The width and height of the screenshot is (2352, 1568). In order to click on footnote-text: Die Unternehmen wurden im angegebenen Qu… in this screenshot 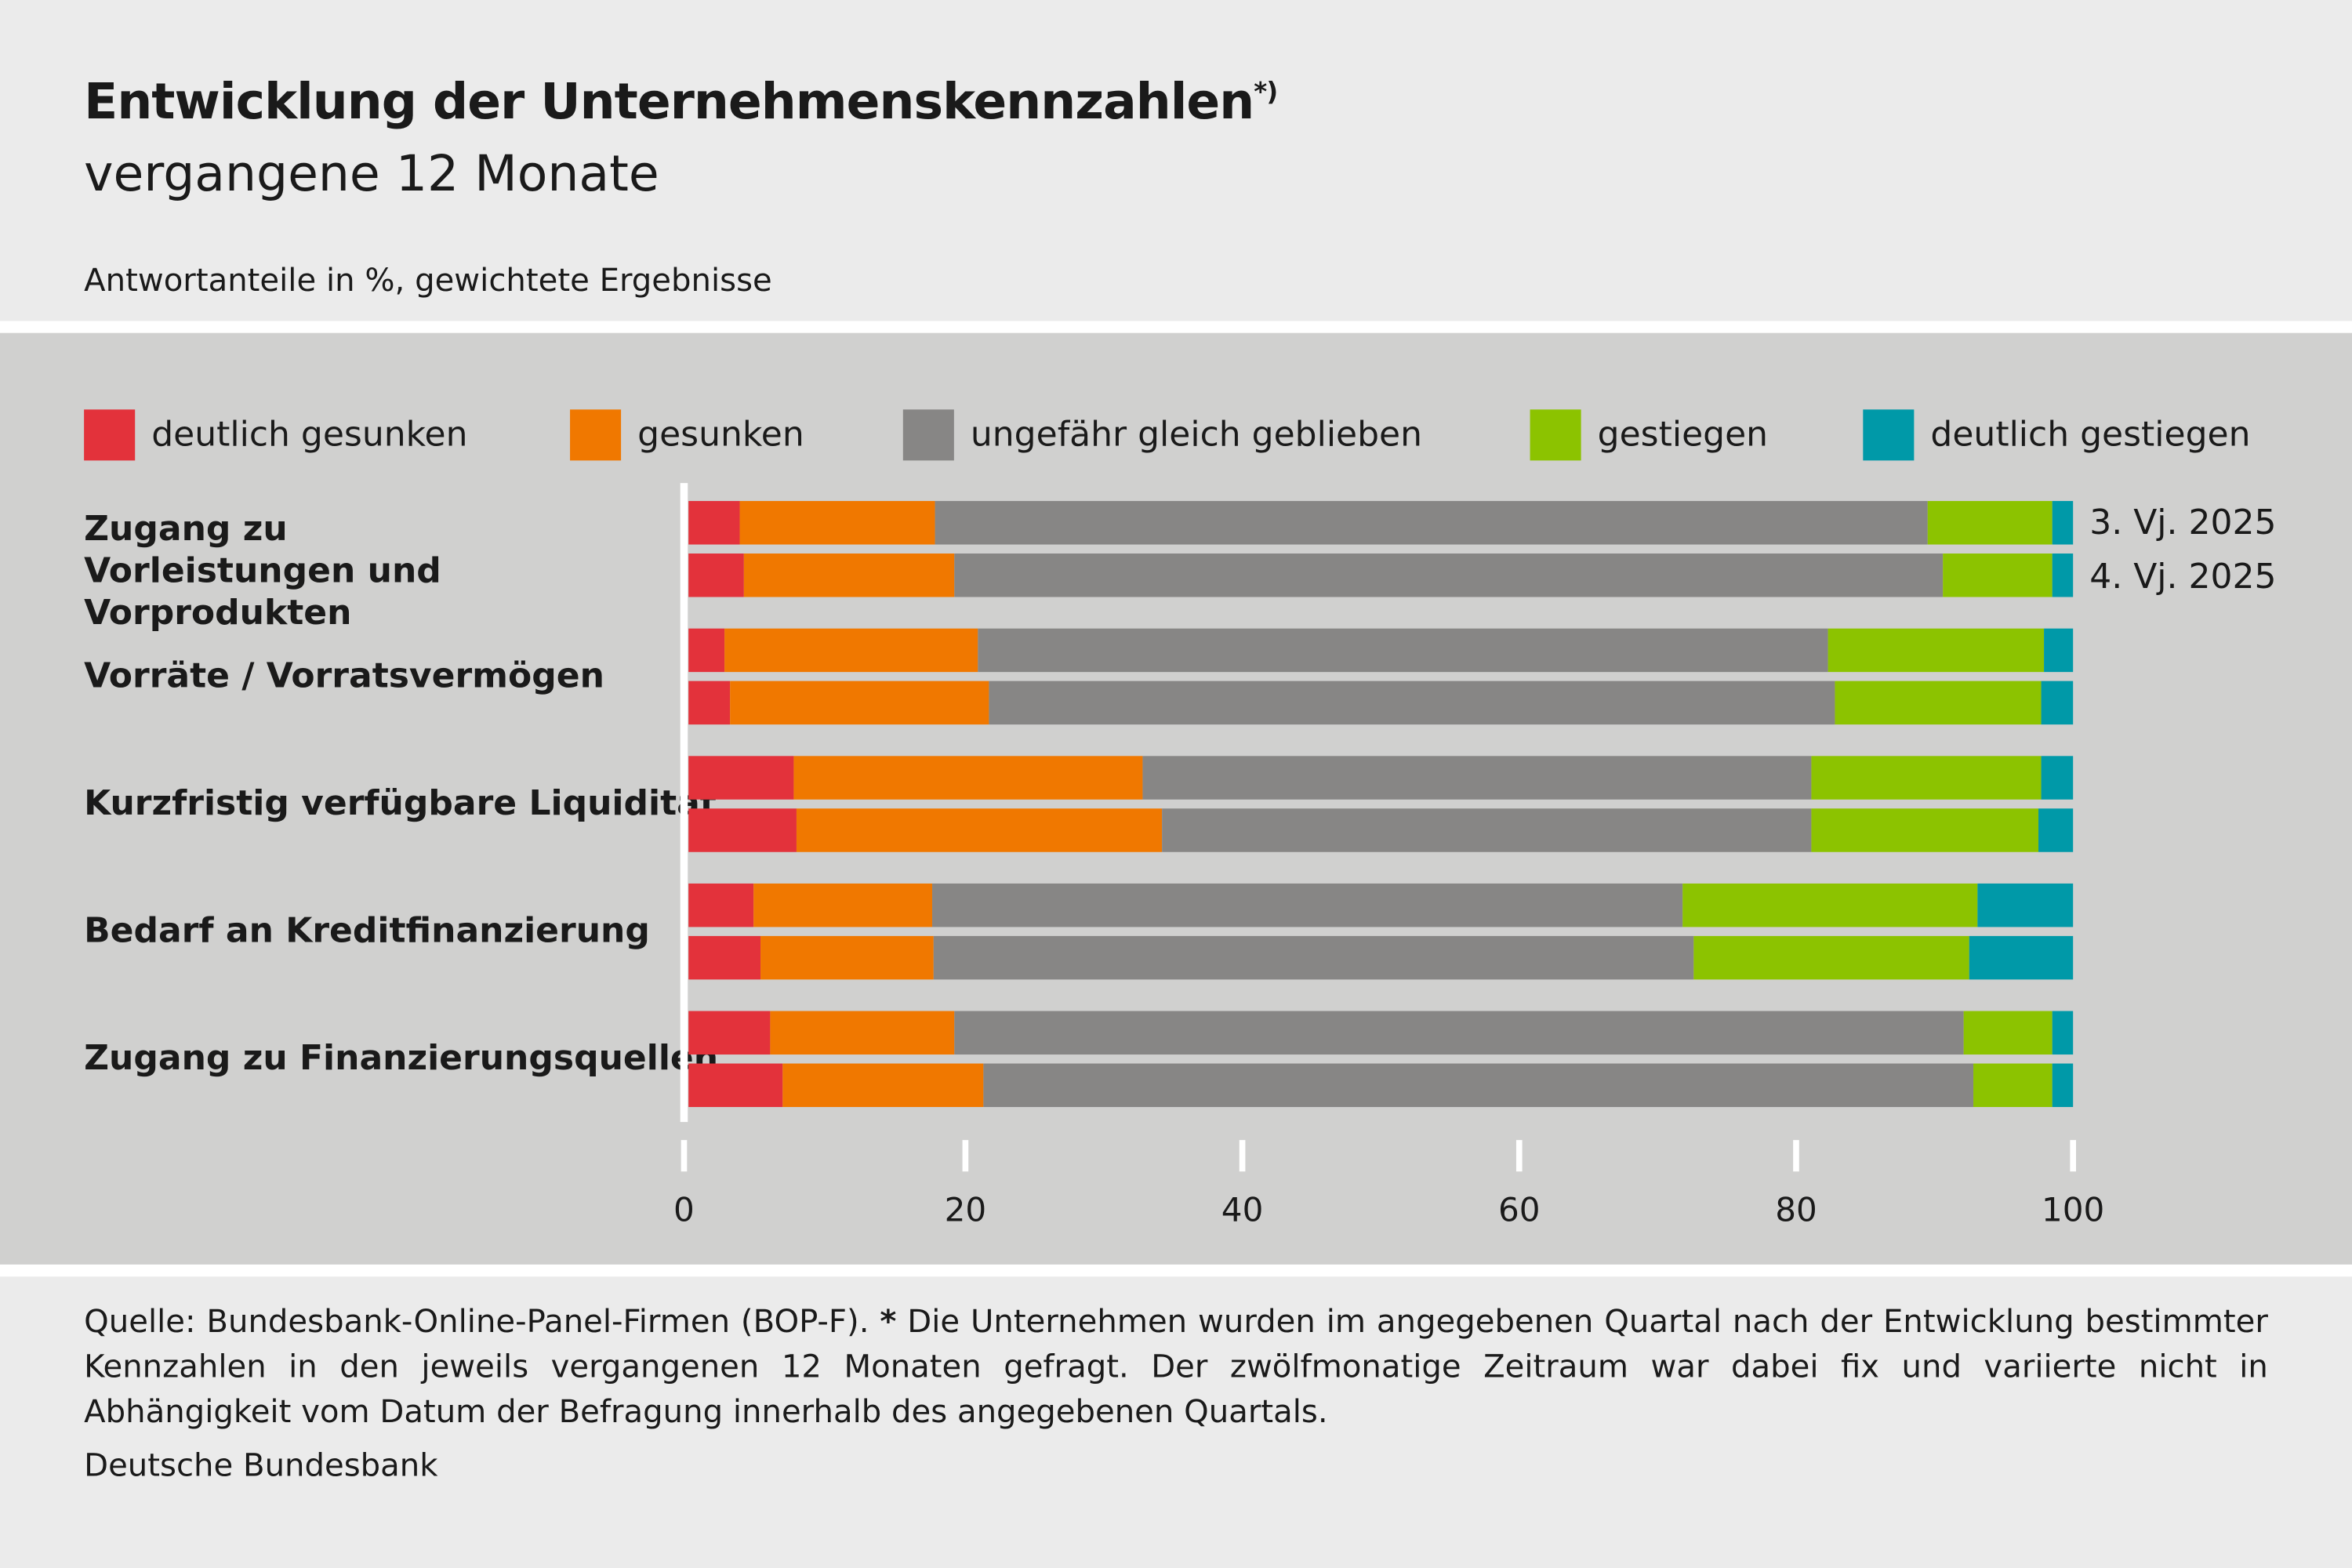, I will do `click(1176, 1366)`.